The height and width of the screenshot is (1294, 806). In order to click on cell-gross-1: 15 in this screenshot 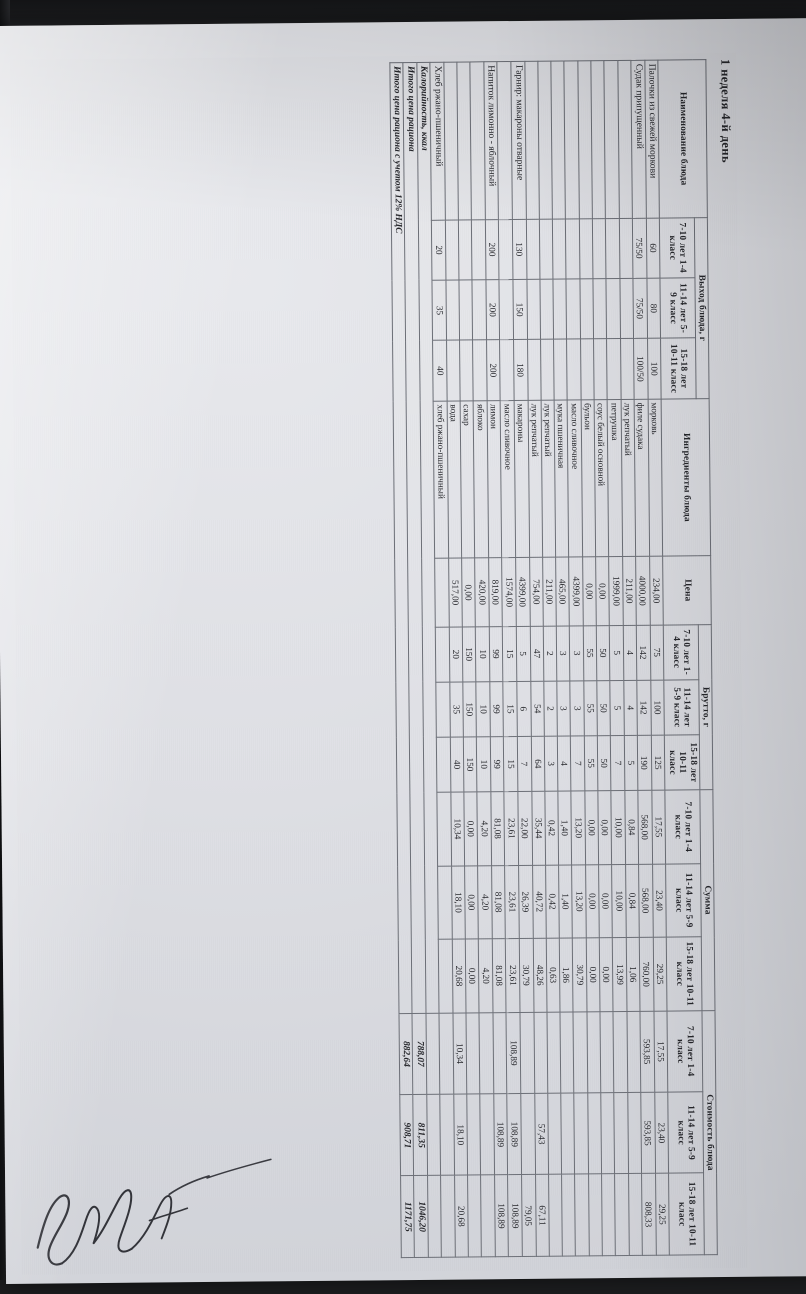, I will do `click(510, 709)`.